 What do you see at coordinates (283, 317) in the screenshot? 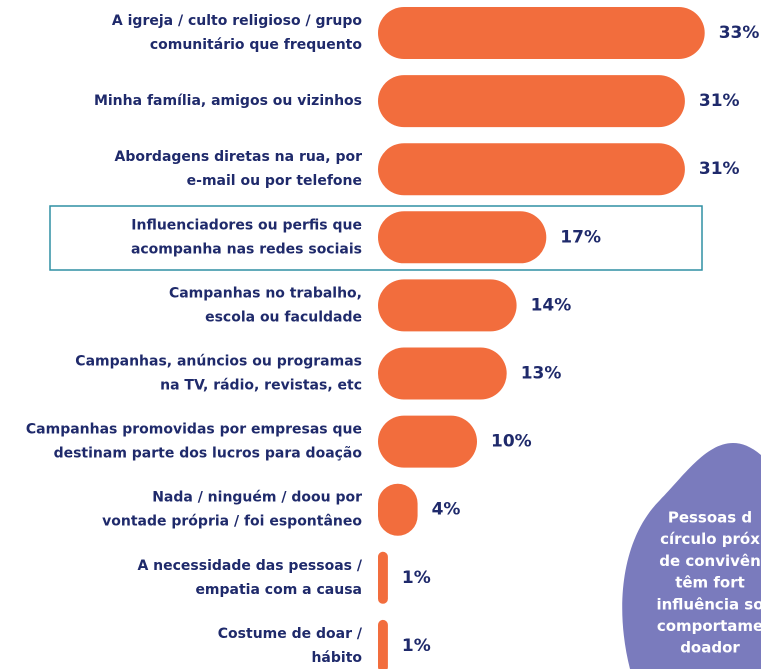
I see `category-label: escola ou faculdade` at bounding box center [283, 317].